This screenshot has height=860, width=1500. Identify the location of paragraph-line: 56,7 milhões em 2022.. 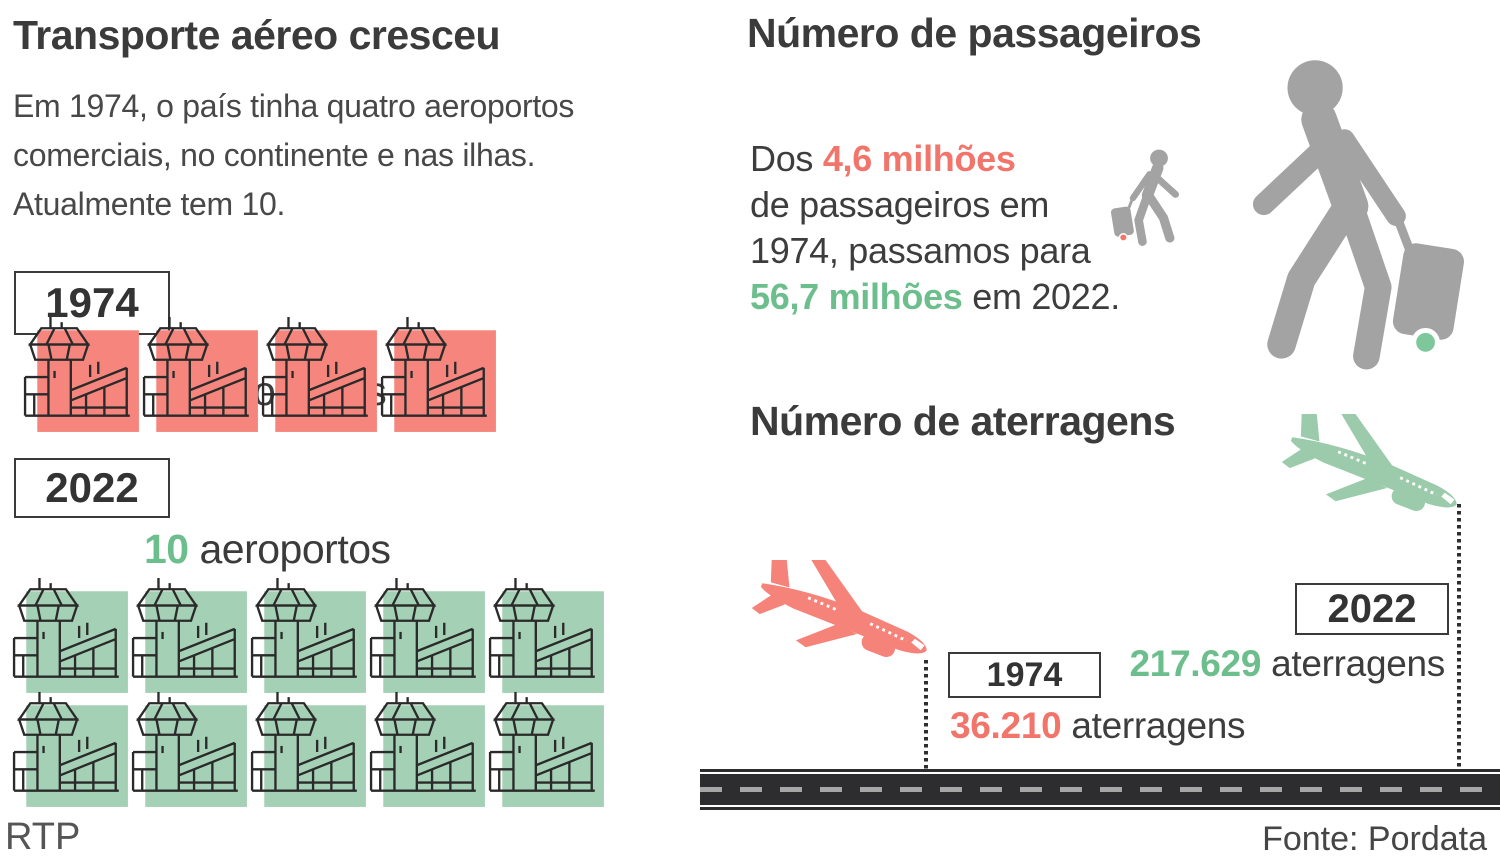
(935, 296).